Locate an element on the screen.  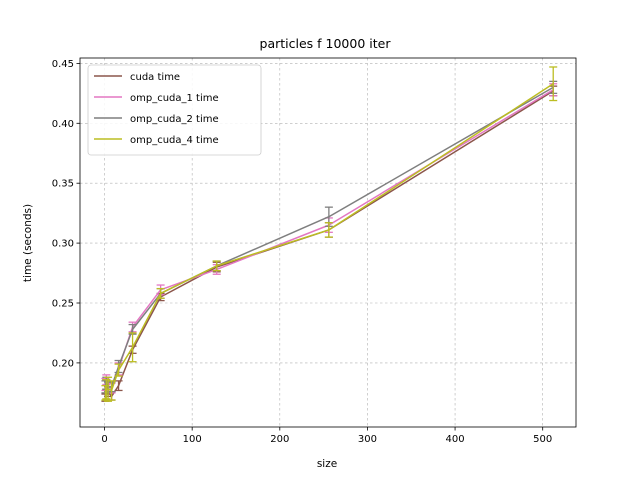
x-tick-label: 0 is located at coordinates (104, 439).